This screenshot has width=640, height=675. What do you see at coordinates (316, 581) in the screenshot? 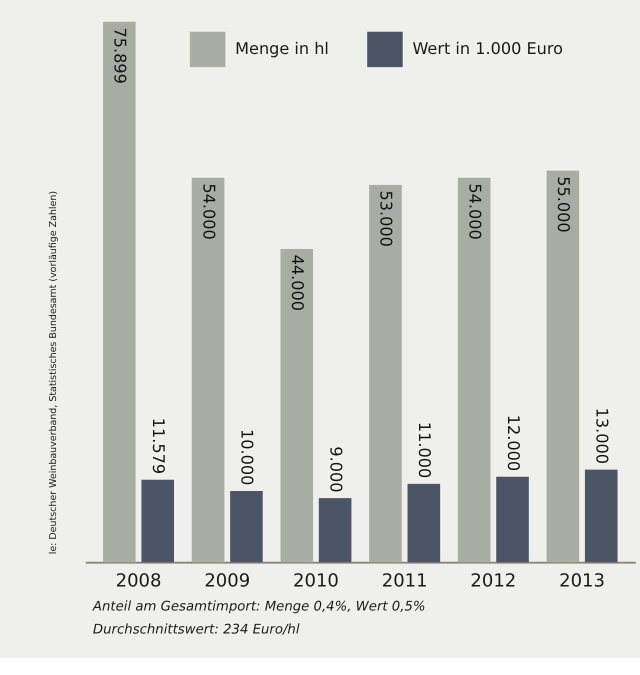
I see `x-tick-label: 2010` at bounding box center [316, 581].